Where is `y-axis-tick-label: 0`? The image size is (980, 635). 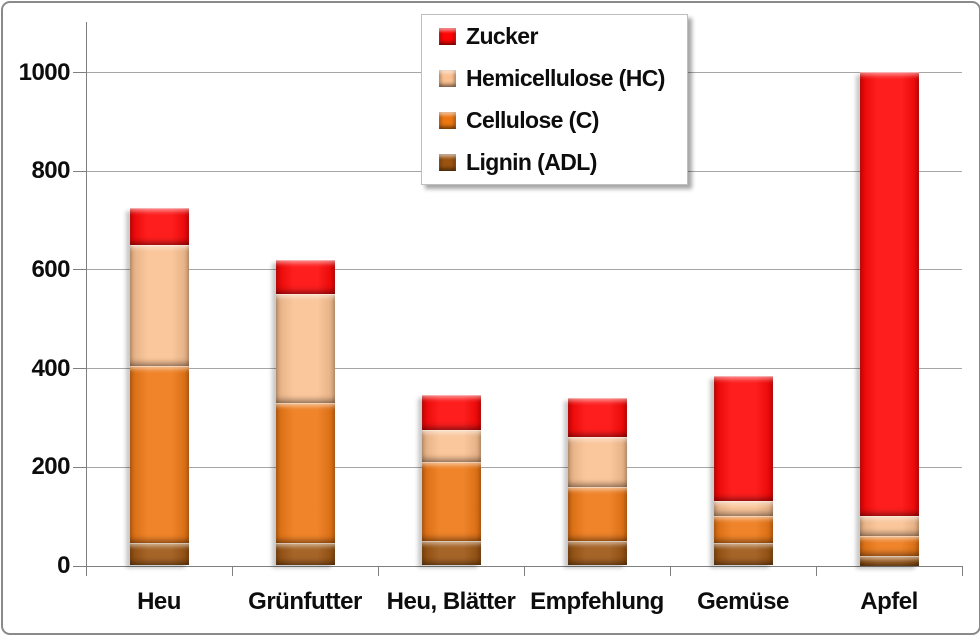 y-axis-tick-label: 0 is located at coordinates (63, 565).